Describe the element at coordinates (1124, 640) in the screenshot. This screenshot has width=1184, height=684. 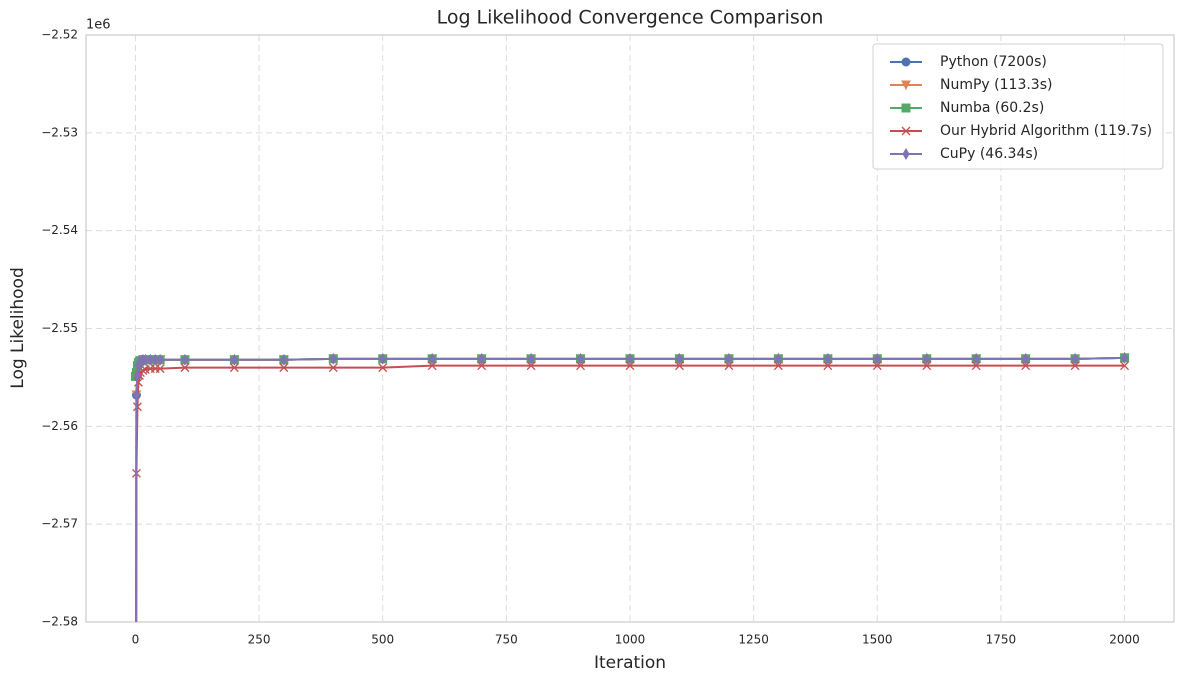
I see `x-tick-label: 2000` at that location.